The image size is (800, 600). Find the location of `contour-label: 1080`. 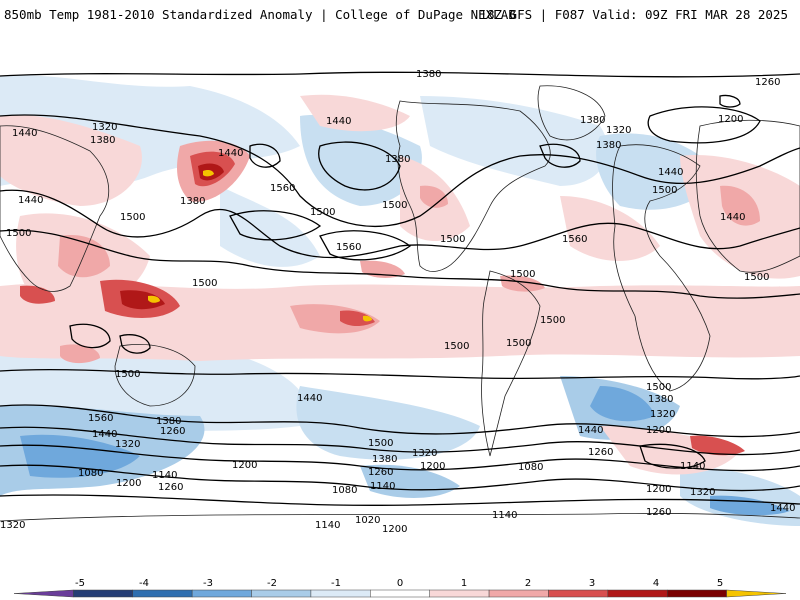

contour-label: 1080 is located at coordinates (90, 473).